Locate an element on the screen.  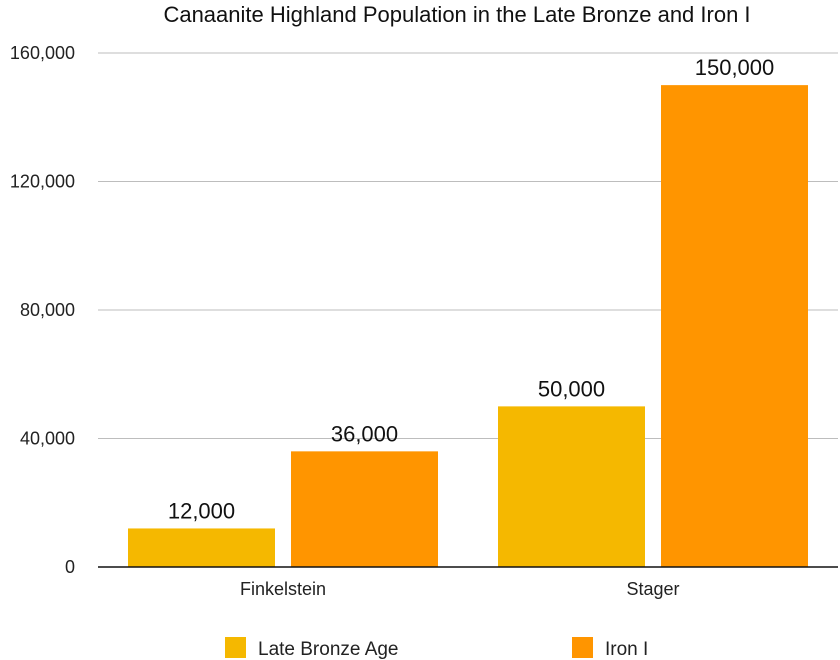
y-tick-label: 80,000 is located at coordinates (47, 310).